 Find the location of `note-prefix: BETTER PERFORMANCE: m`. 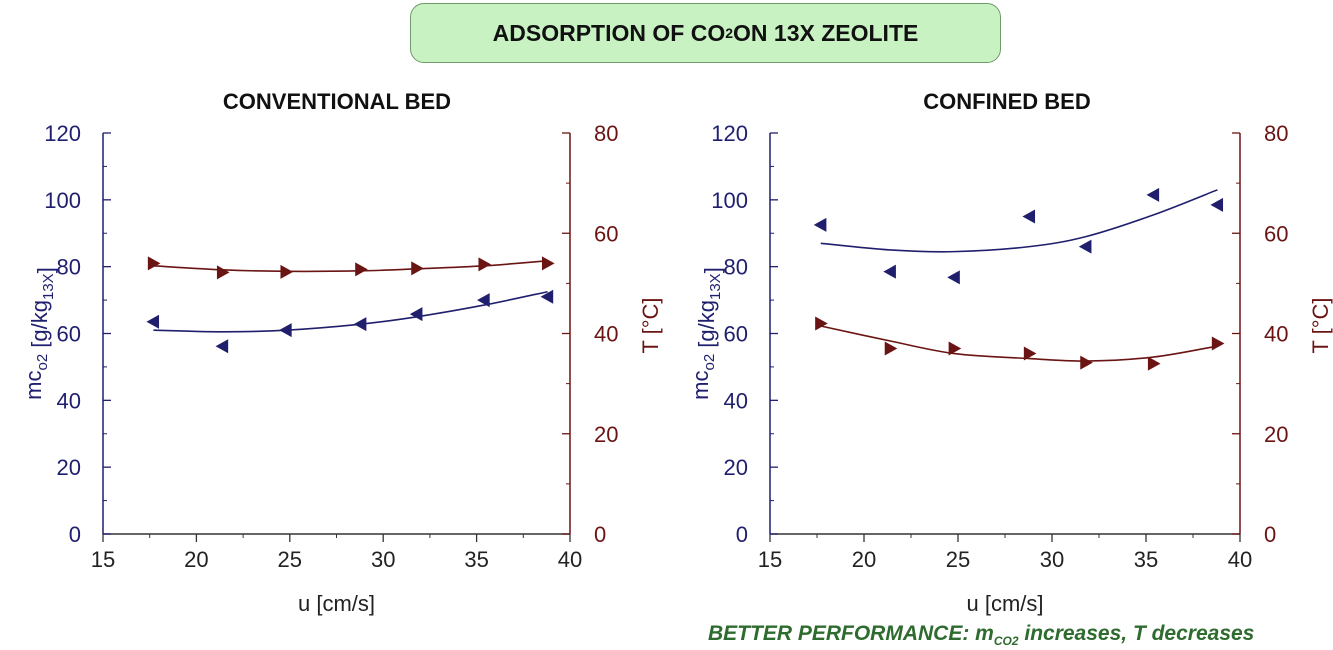

note-prefix: BETTER PERFORMANCE: m is located at coordinates (851, 633).